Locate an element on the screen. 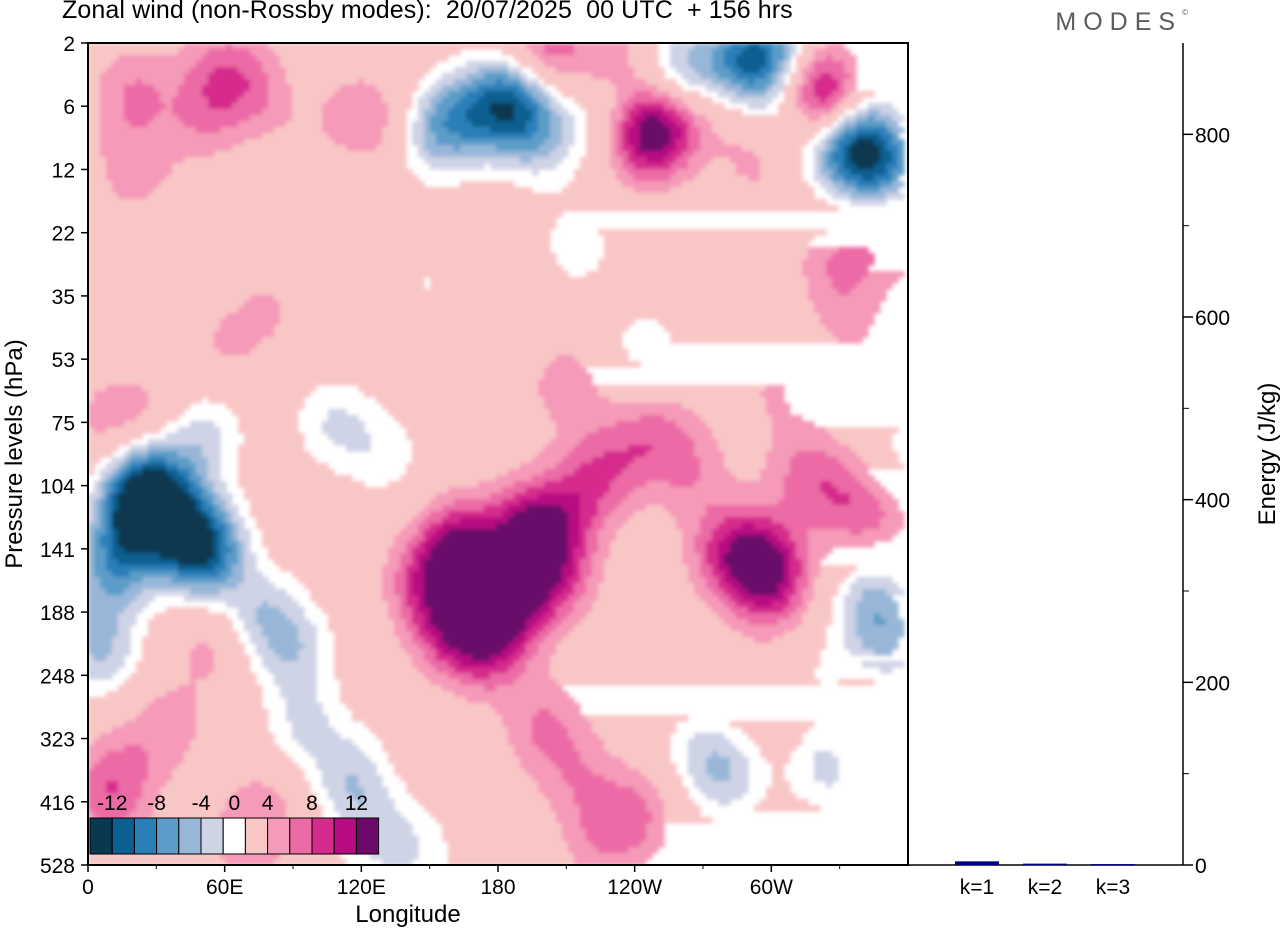 The width and height of the screenshot is (1280, 930). modes-logo: MODES© is located at coordinates (1121, 22).